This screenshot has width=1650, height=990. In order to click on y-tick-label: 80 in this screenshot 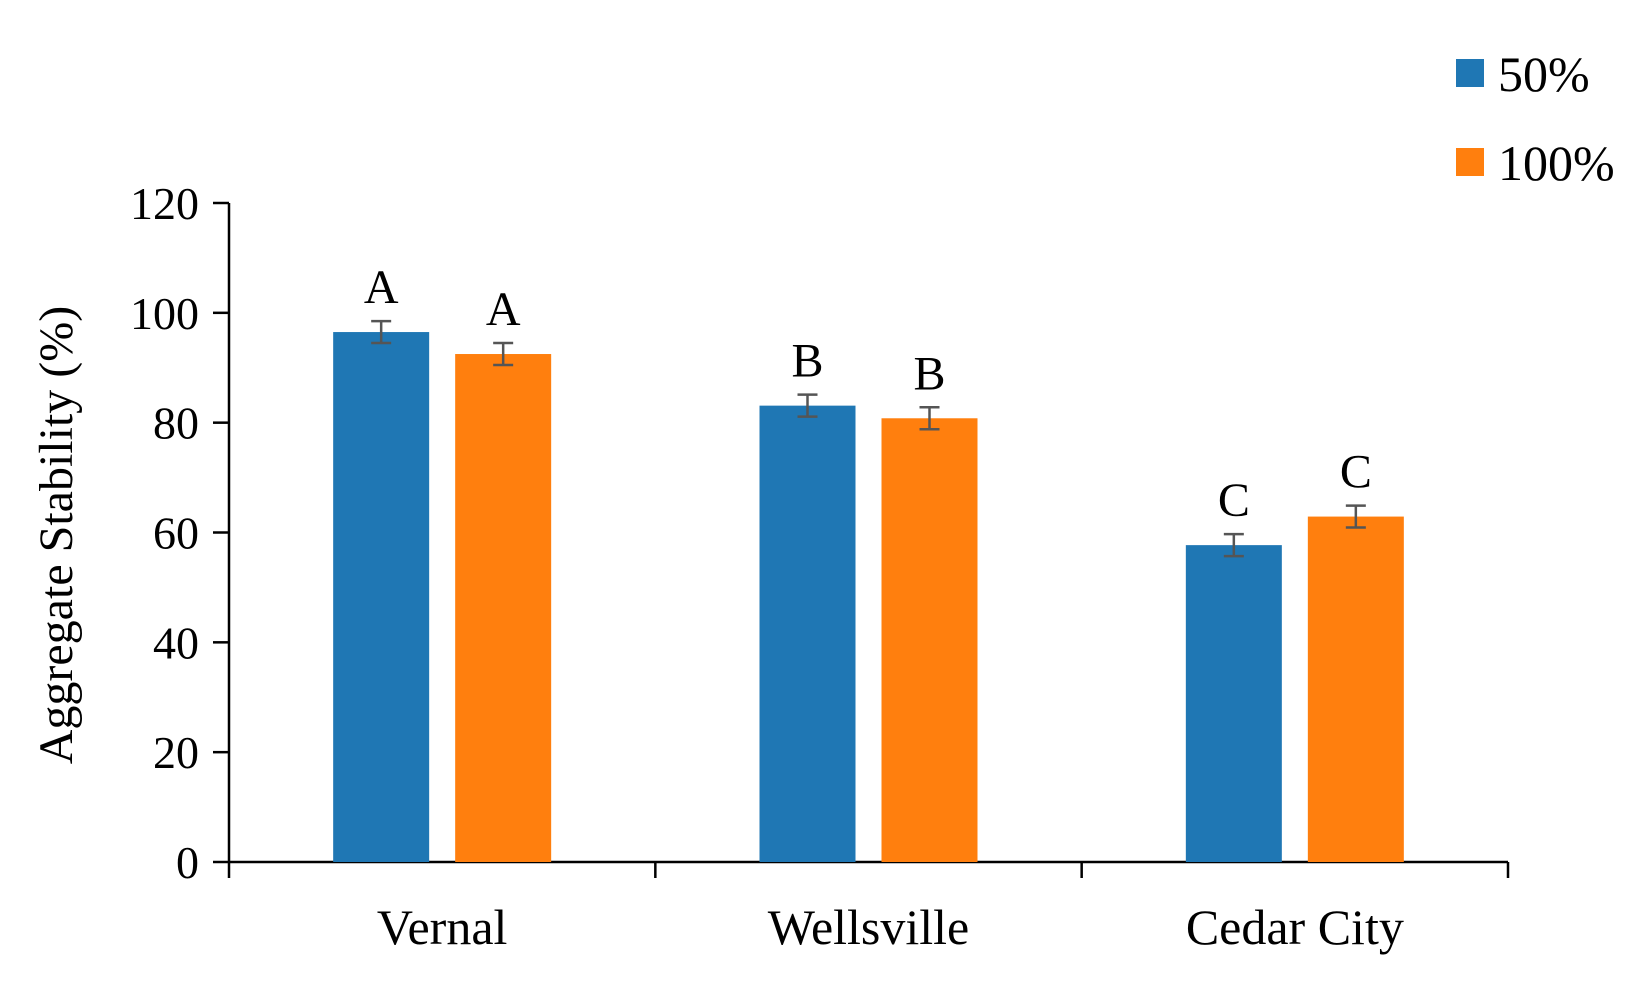, I will do `click(176, 423)`.